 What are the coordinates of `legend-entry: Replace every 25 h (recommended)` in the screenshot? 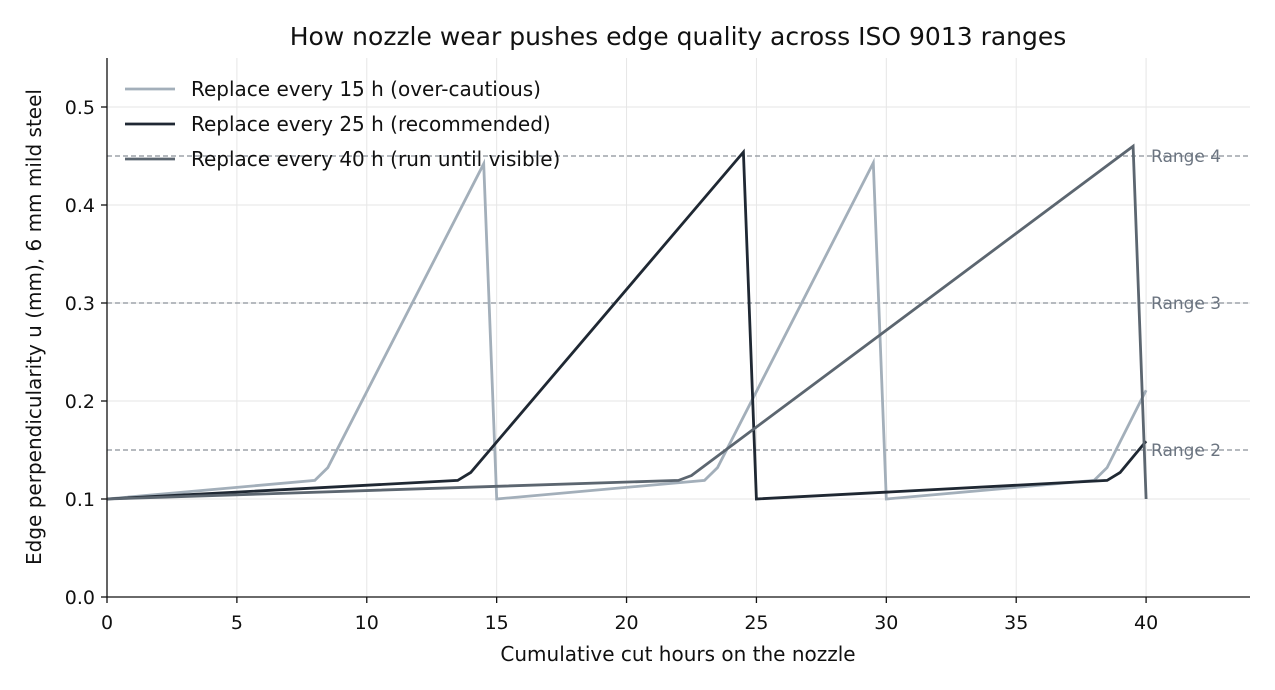 It's located at (371, 124).